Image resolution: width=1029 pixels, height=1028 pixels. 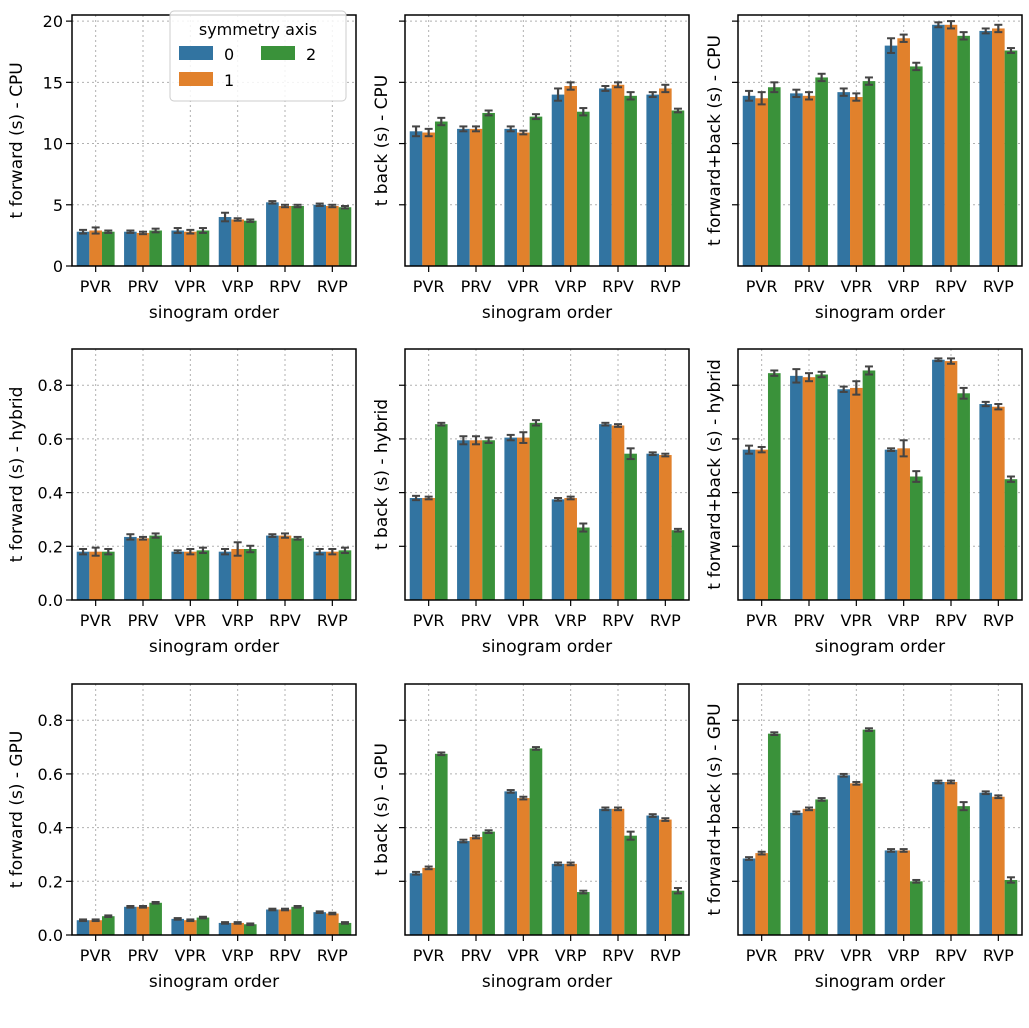 I want to click on bar-2-PRV, so click(x=488, y=520).